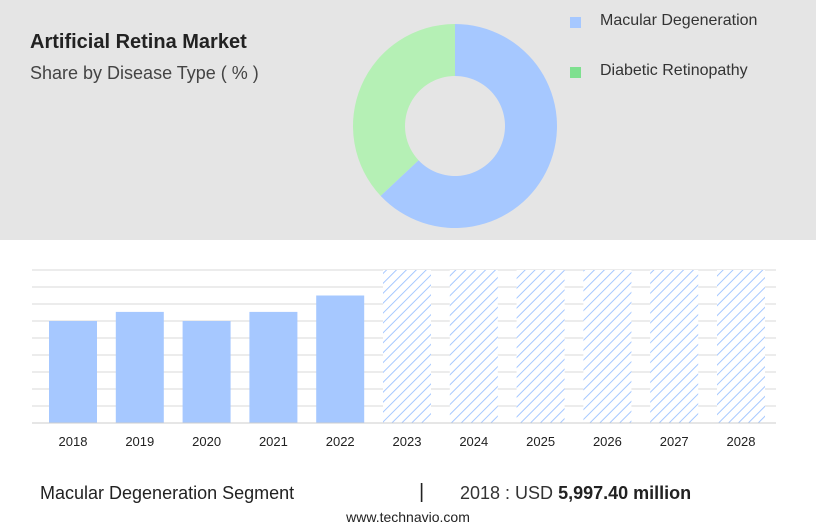 Image resolution: width=816 pixels, height=528 pixels. Describe the element at coordinates (674, 346) in the screenshot. I see `forecast-bar-2027` at that location.